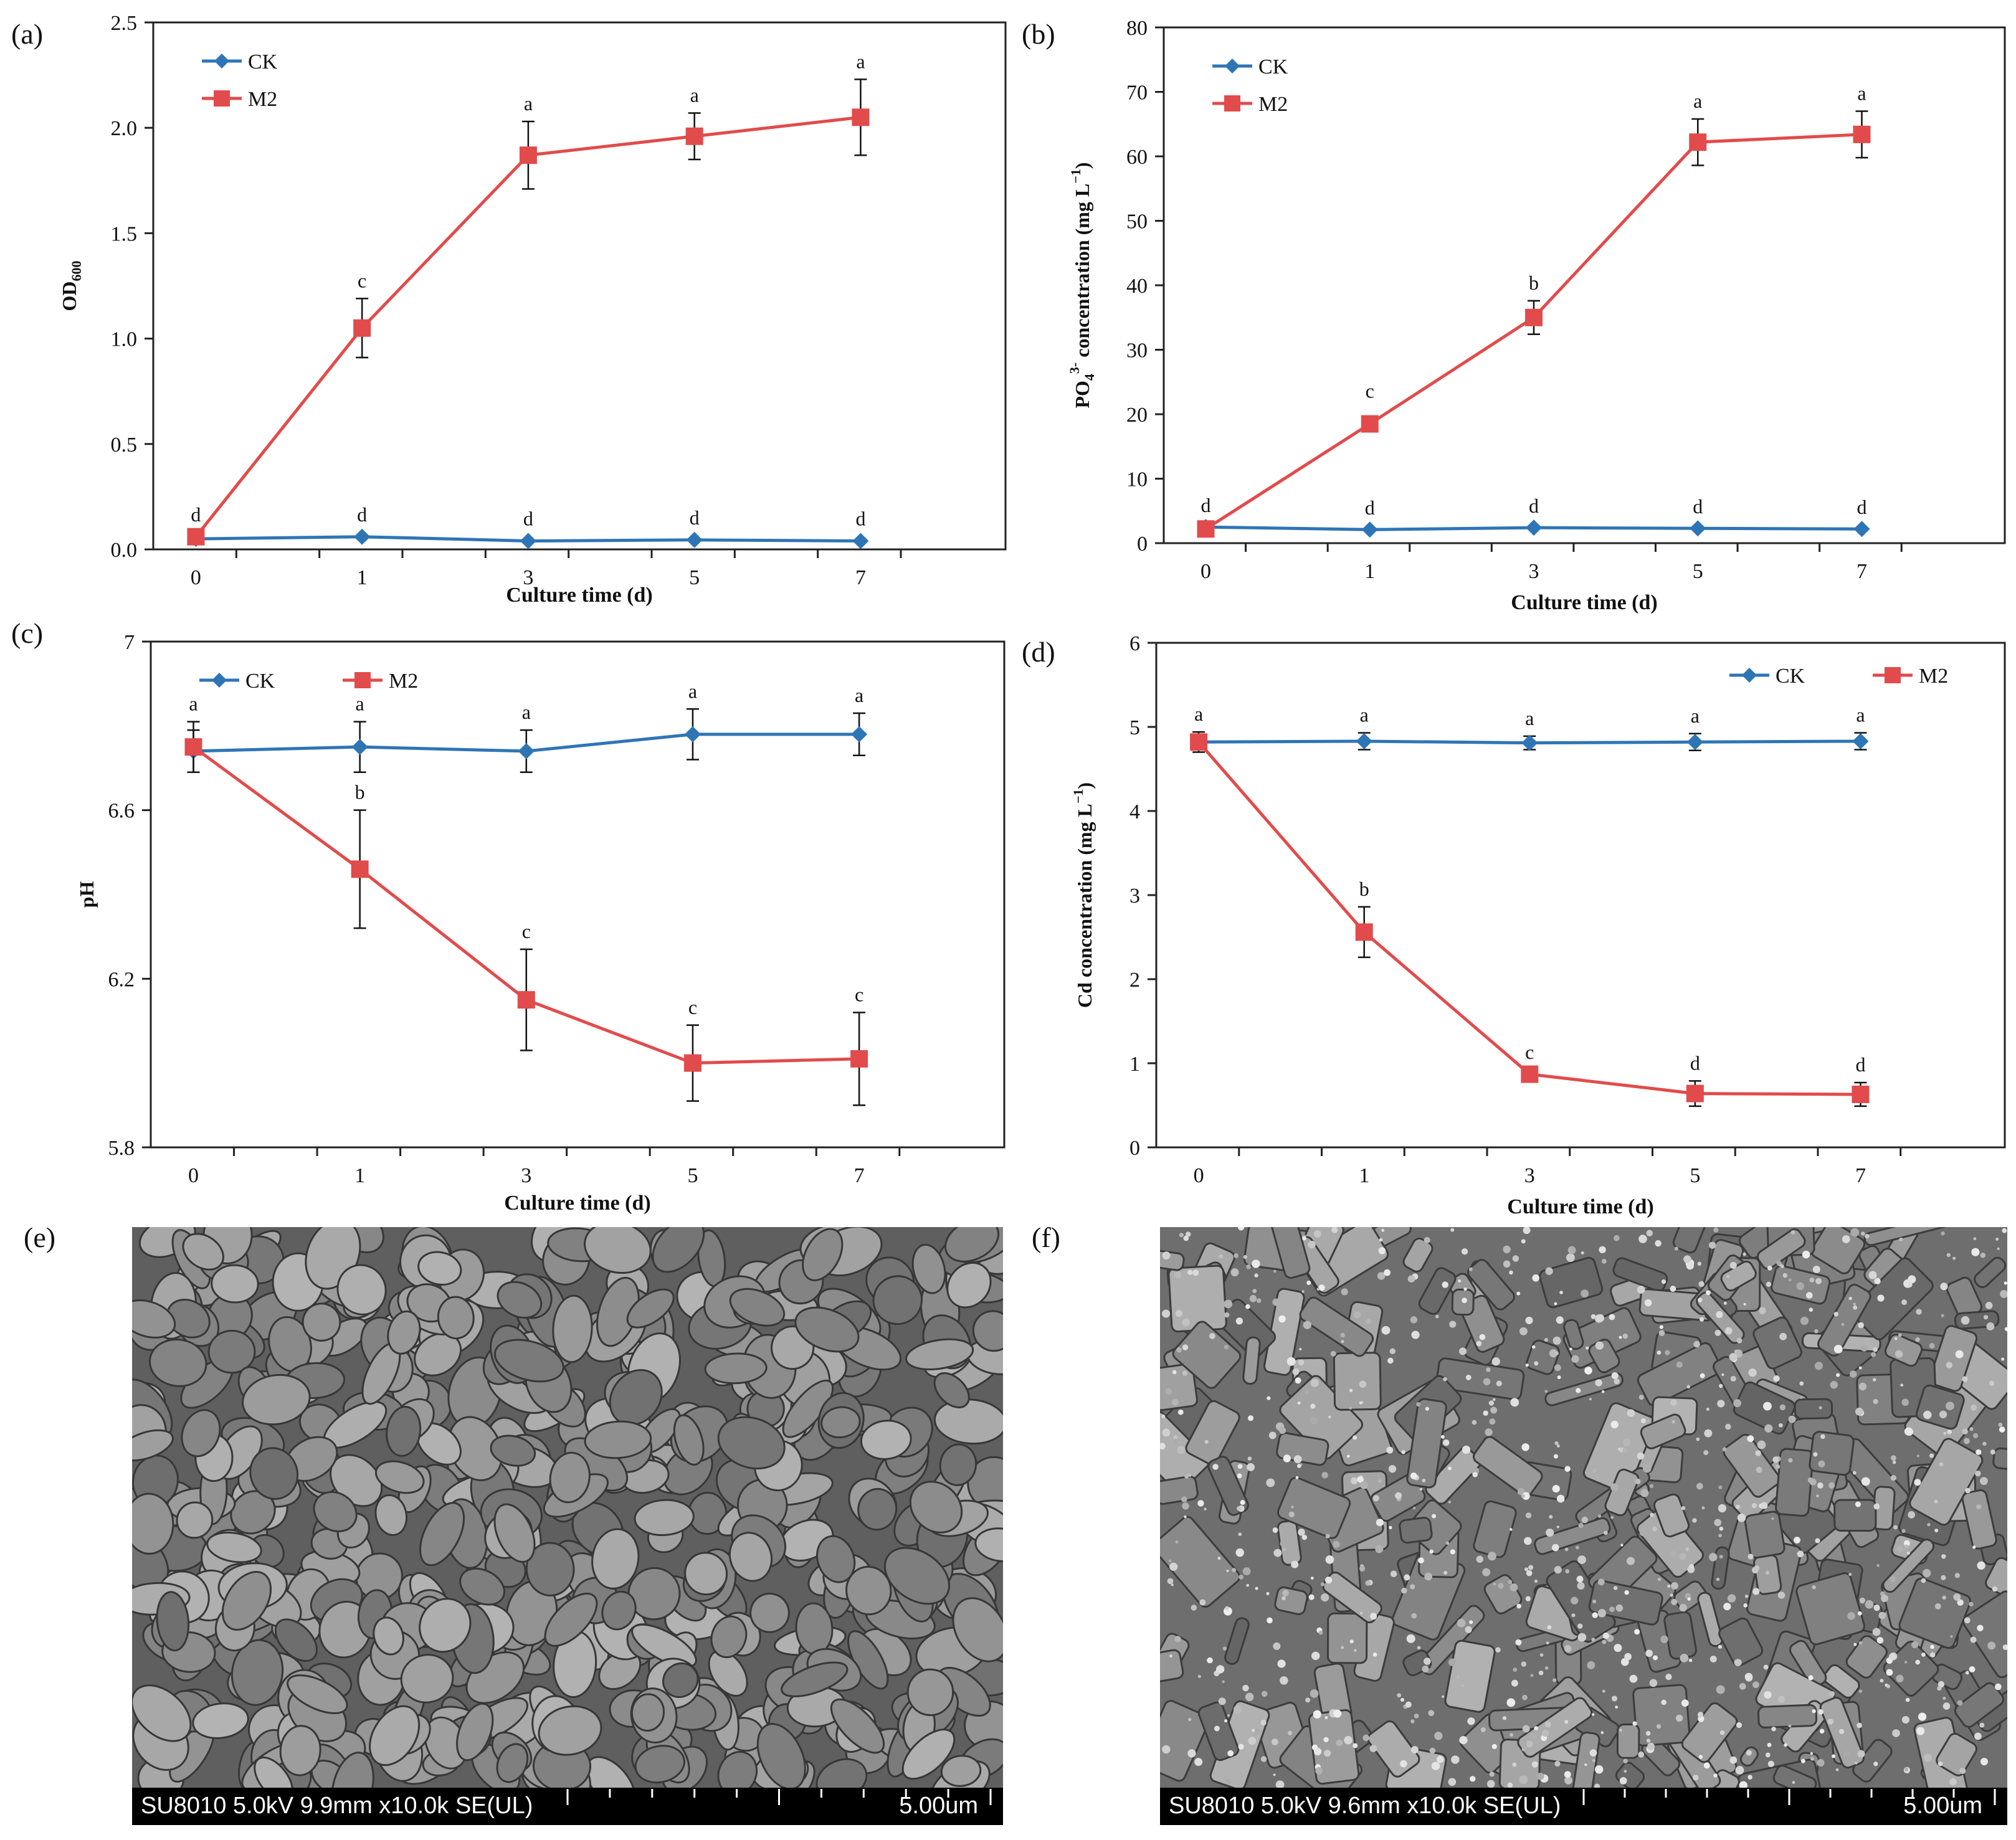 This screenshot has height=1840, width=2016. What do you see at coordinates (1038, 34) in the screenshot?
I see `panel-label-b: (b)` at bounding box center [1038, 34].